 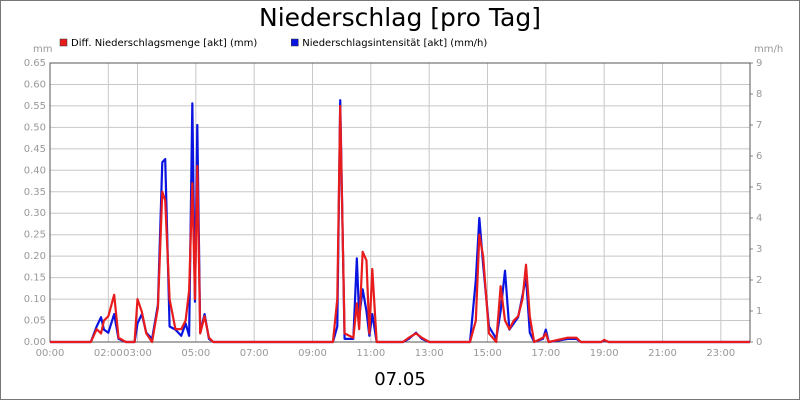 I want to click on x-tick-label: 13:00, so click(x=429, y=353).